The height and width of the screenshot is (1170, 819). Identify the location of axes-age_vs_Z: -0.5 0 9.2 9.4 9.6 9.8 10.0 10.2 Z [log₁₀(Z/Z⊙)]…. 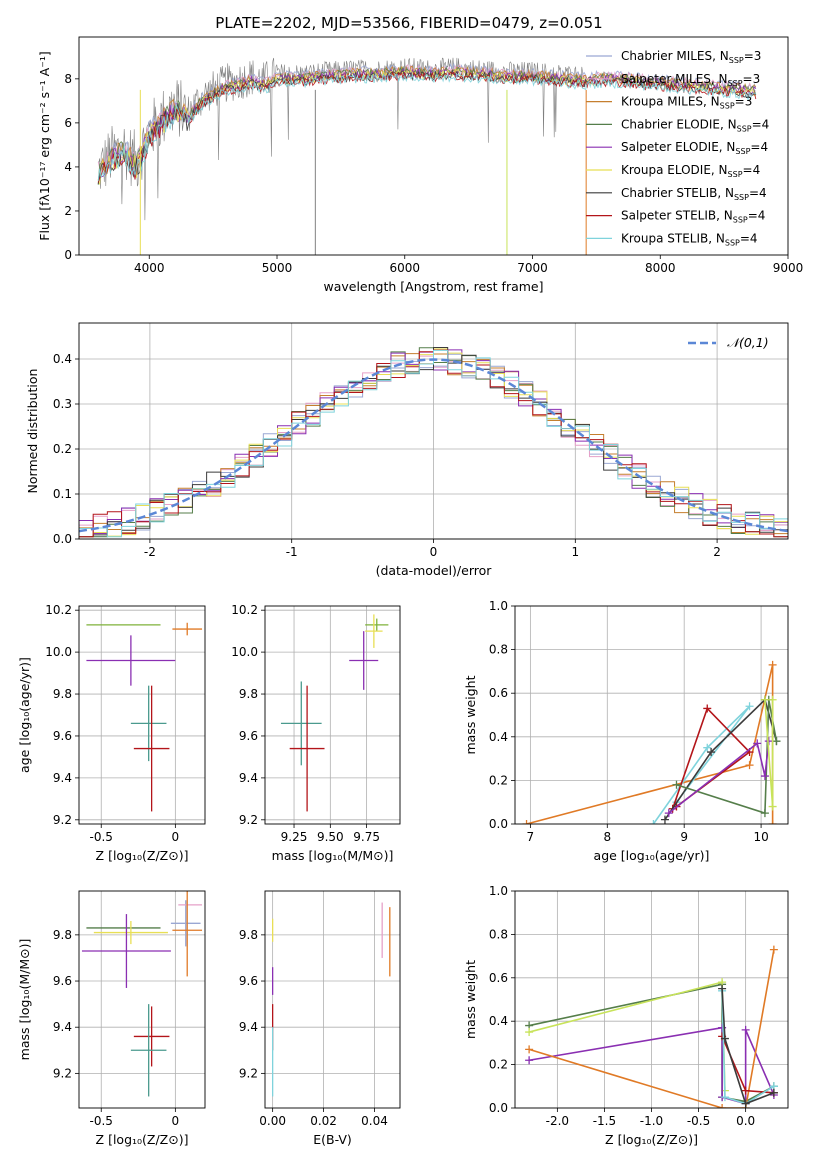
(111, 733).